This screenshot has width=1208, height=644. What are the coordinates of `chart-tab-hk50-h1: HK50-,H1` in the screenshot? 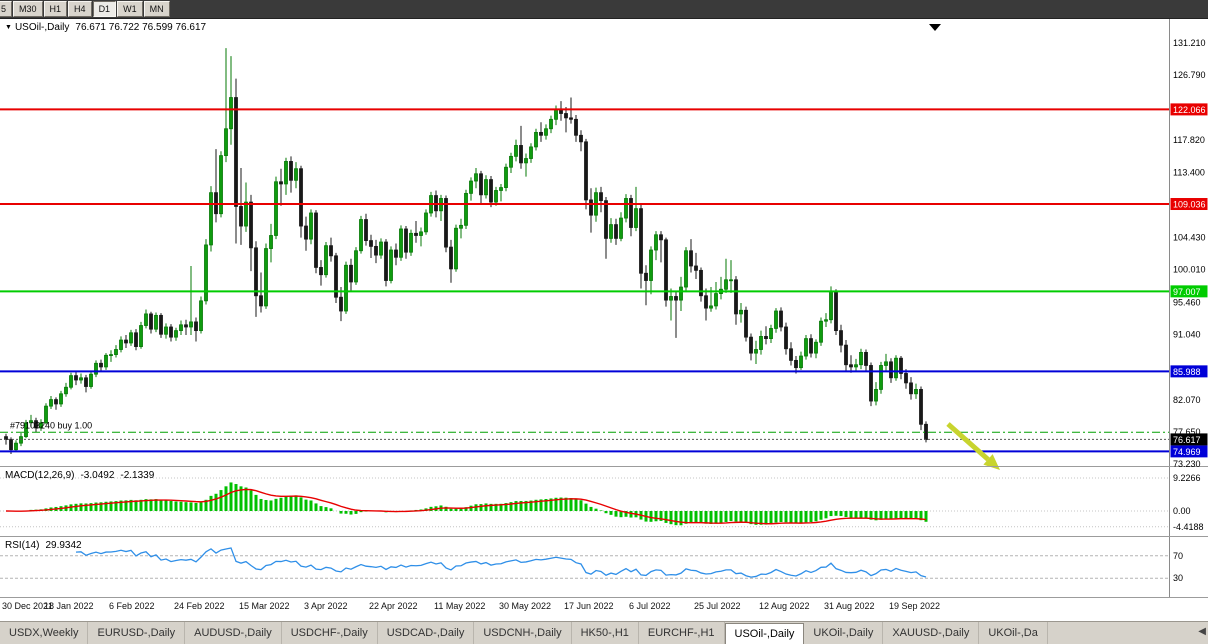 It's located at (605, 633).